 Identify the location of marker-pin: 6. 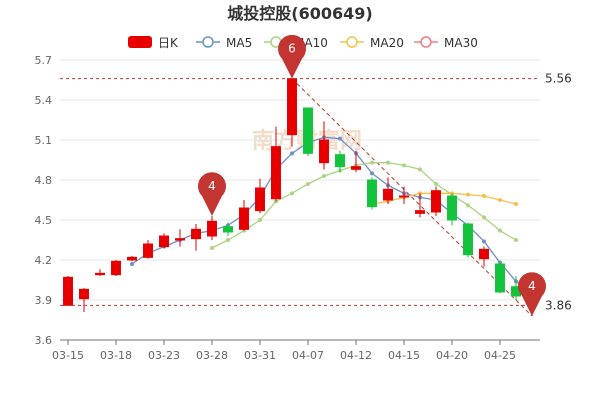
(292, 56).